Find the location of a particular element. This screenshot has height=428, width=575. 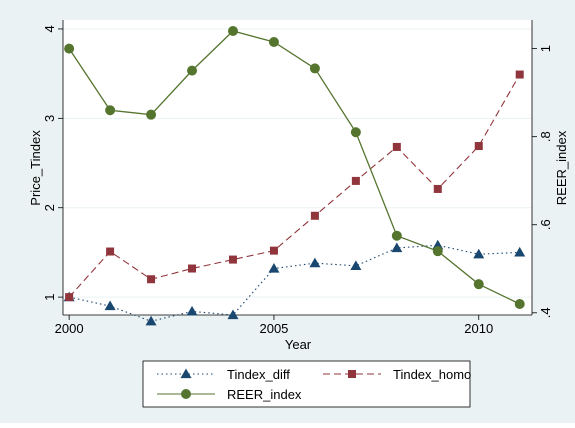

legend-label: Tindex_homo is located at coordinates (432, 374).